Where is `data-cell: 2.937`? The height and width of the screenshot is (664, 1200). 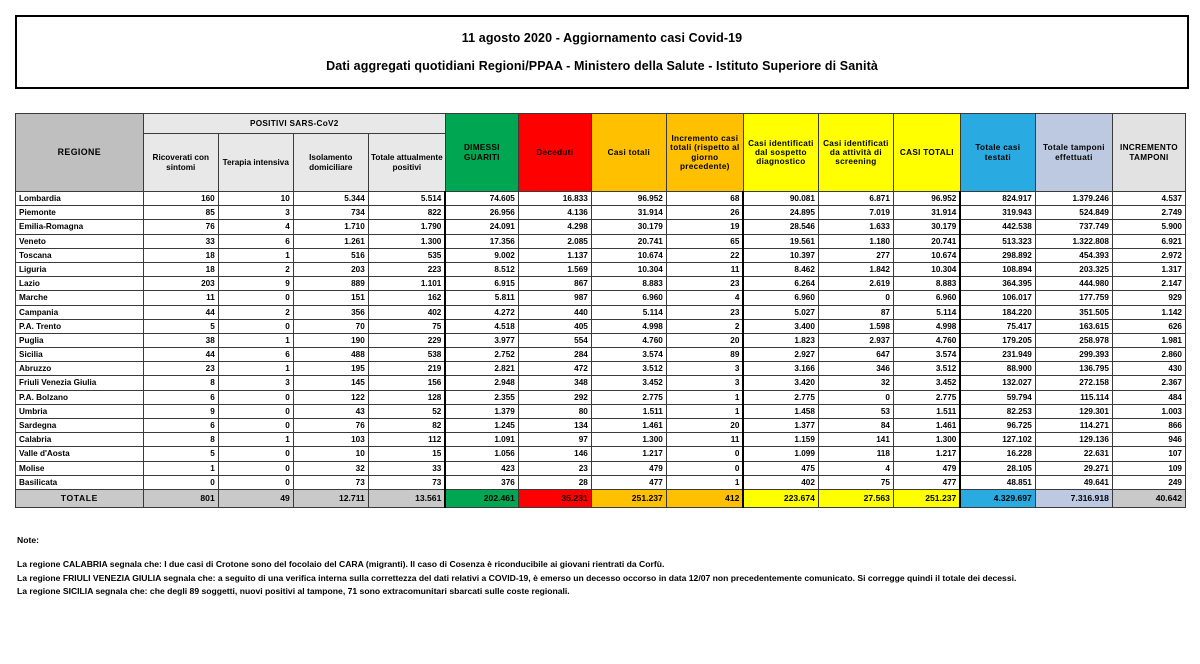
data-cell: 2.937 is located at coordinates (855, 340).